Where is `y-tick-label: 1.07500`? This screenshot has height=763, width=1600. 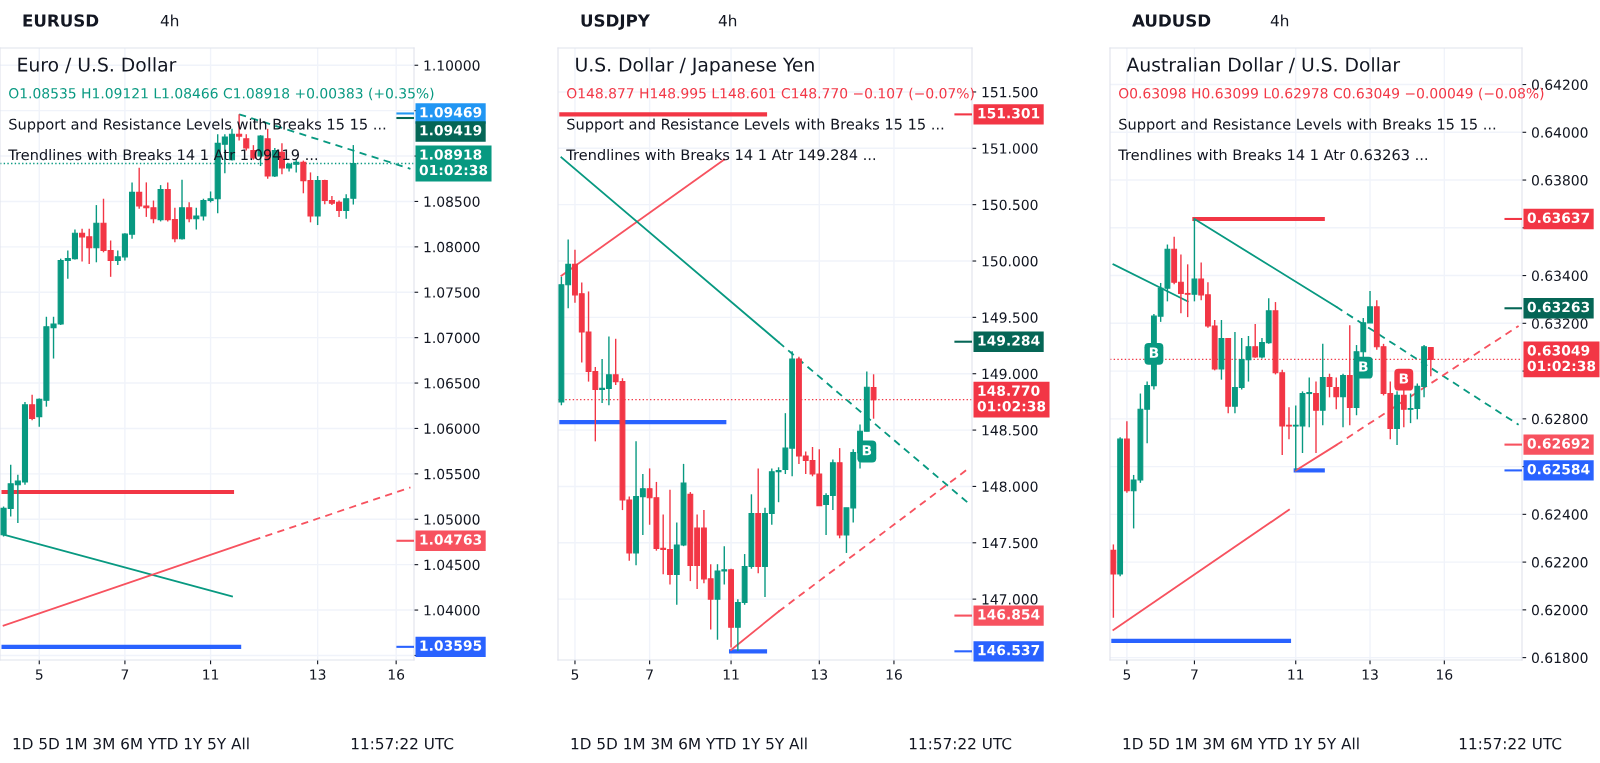 y-tick-label: 1.07500 is located at coordinates (452, 292).